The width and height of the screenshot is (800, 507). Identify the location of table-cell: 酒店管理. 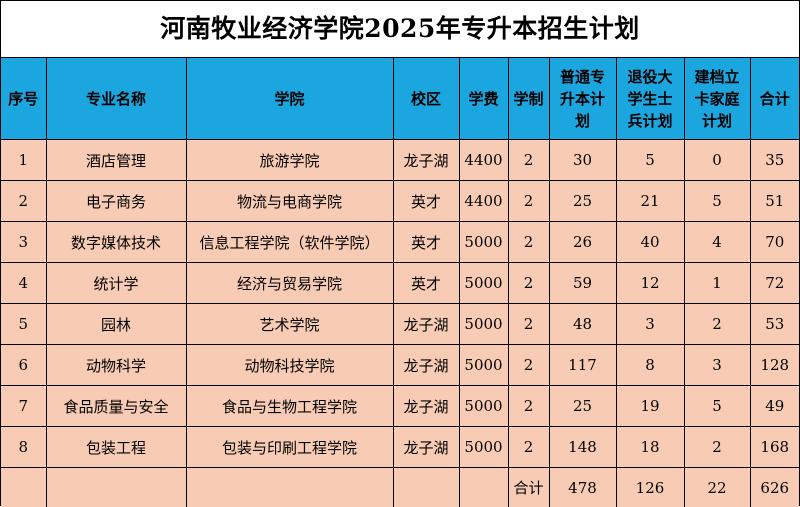
(116, 160).